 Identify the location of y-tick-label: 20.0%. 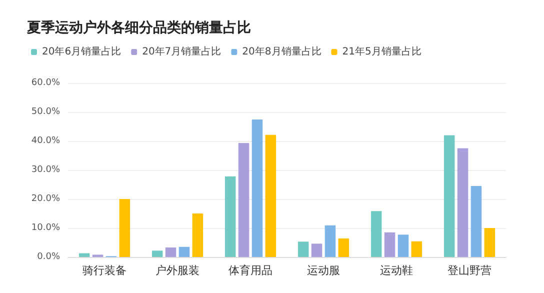
(45, 199).